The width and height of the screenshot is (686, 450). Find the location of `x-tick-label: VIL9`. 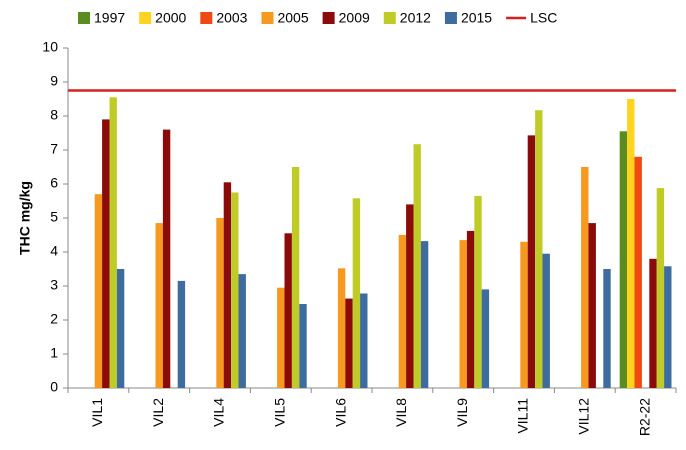

x-tick-label: VIL9 is located at coordinates (462, 412).